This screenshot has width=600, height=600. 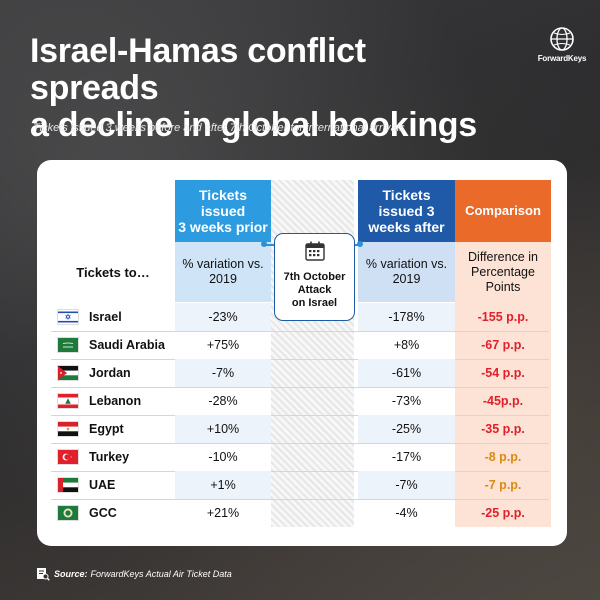 What do you see at coordinates (105, 317) in the screenshot?
I see `country-name: Israel` at bounding box center [105, 317].